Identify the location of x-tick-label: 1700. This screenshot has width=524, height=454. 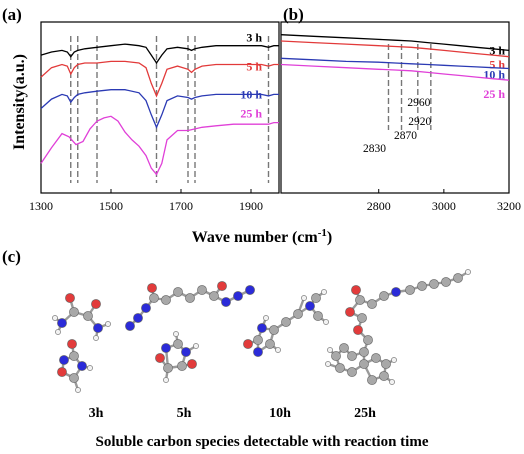
(181, 206).